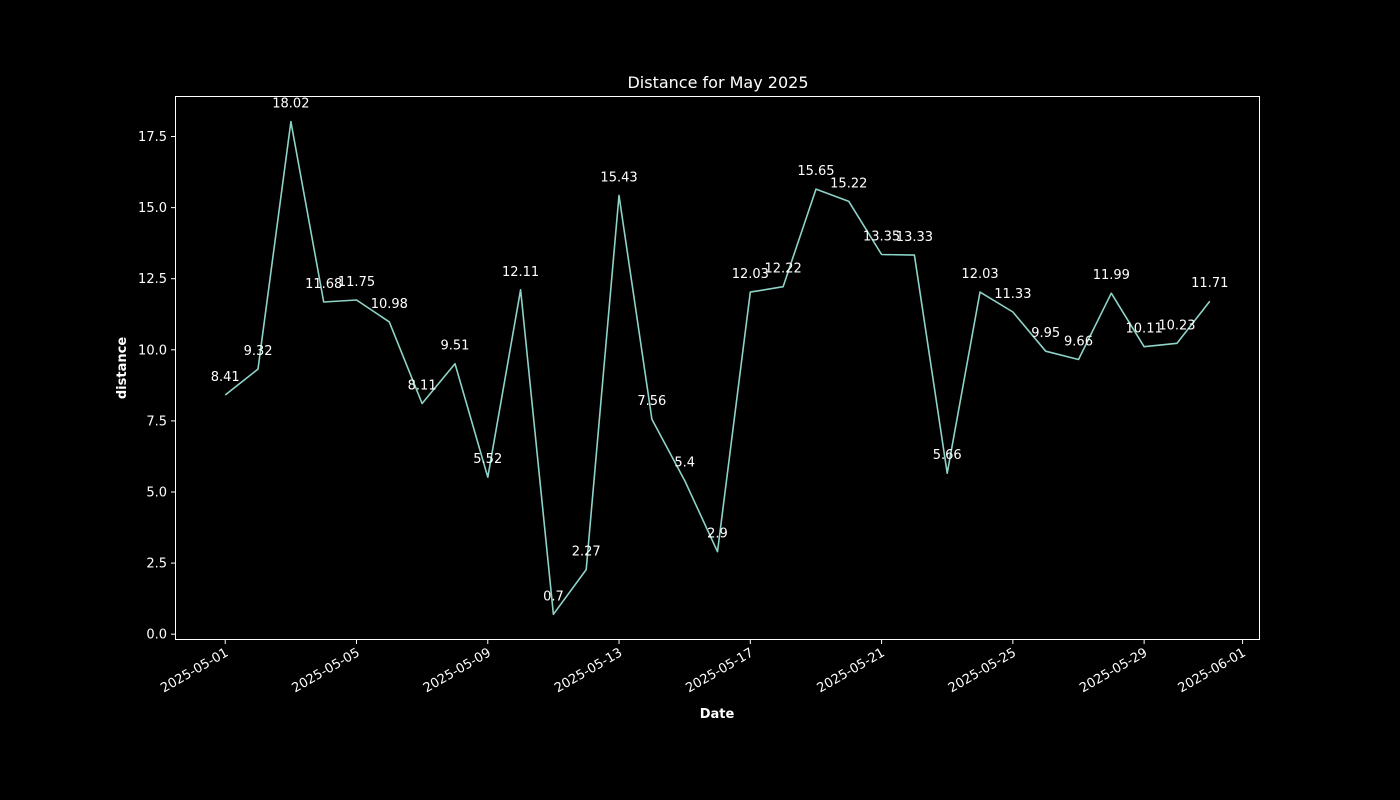  What do you see at coordinates (157, 386) in the screenshot?
I see `y-axis: 0.0 2.5 5.0 7.5 10.0 12.5 15.0 17.5` at bounding box center [157, 386].